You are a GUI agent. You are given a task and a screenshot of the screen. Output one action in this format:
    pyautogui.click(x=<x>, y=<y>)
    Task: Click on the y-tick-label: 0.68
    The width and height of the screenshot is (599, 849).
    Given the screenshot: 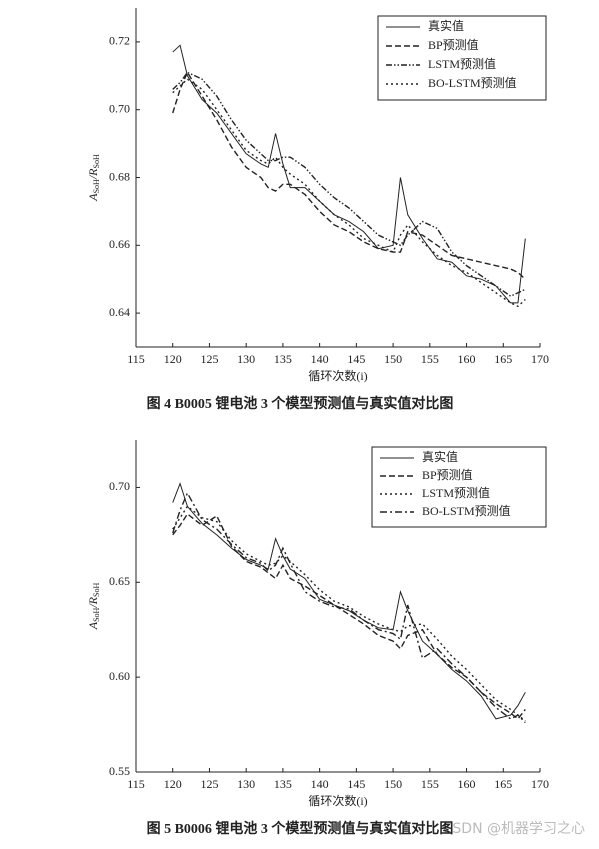 What is the action you would take?
    pyautogui.click(x=119, y=176)
    